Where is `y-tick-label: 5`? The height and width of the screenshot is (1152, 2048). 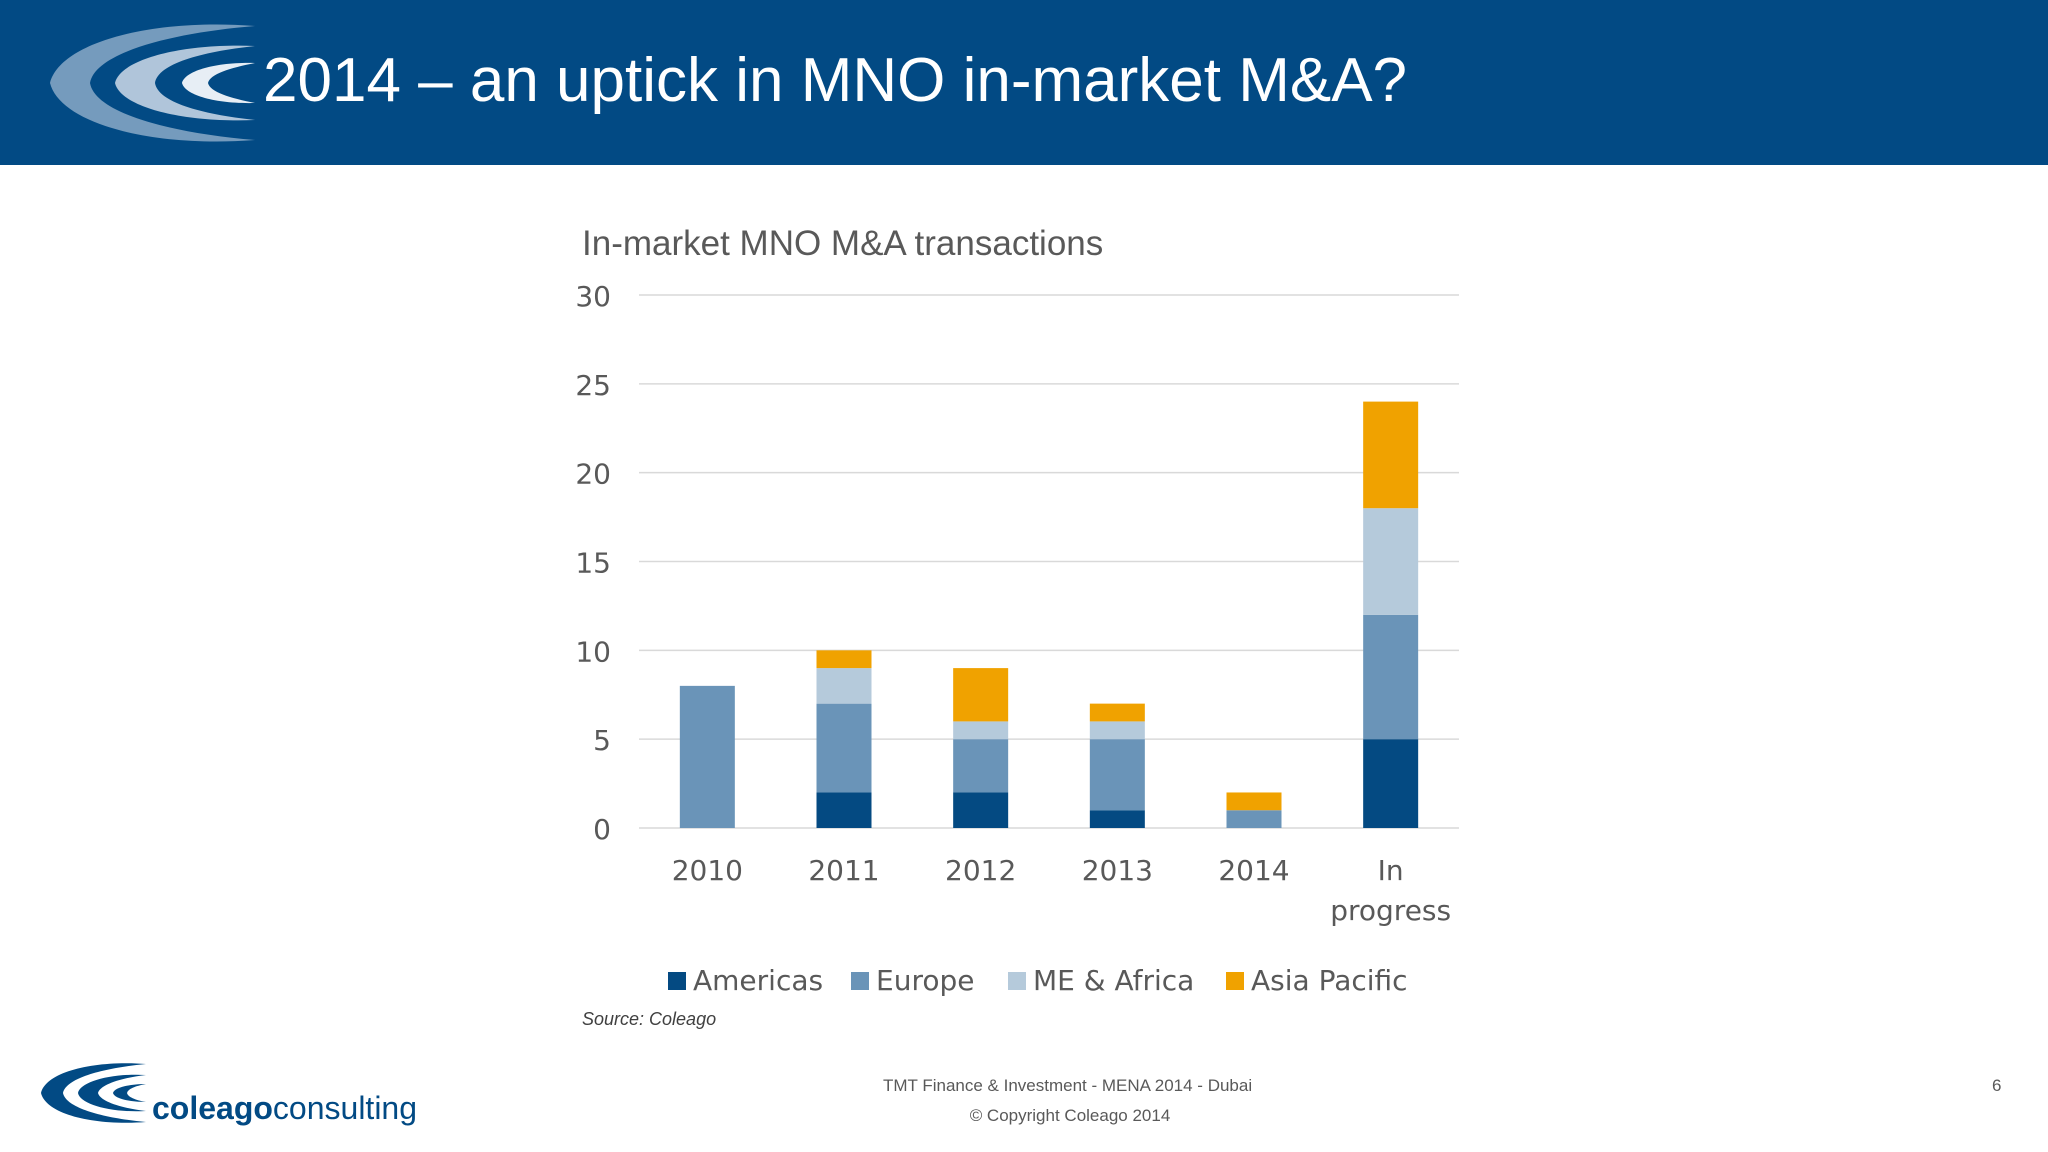 y-tick-label: 5 is located at coordinates (602, 740).